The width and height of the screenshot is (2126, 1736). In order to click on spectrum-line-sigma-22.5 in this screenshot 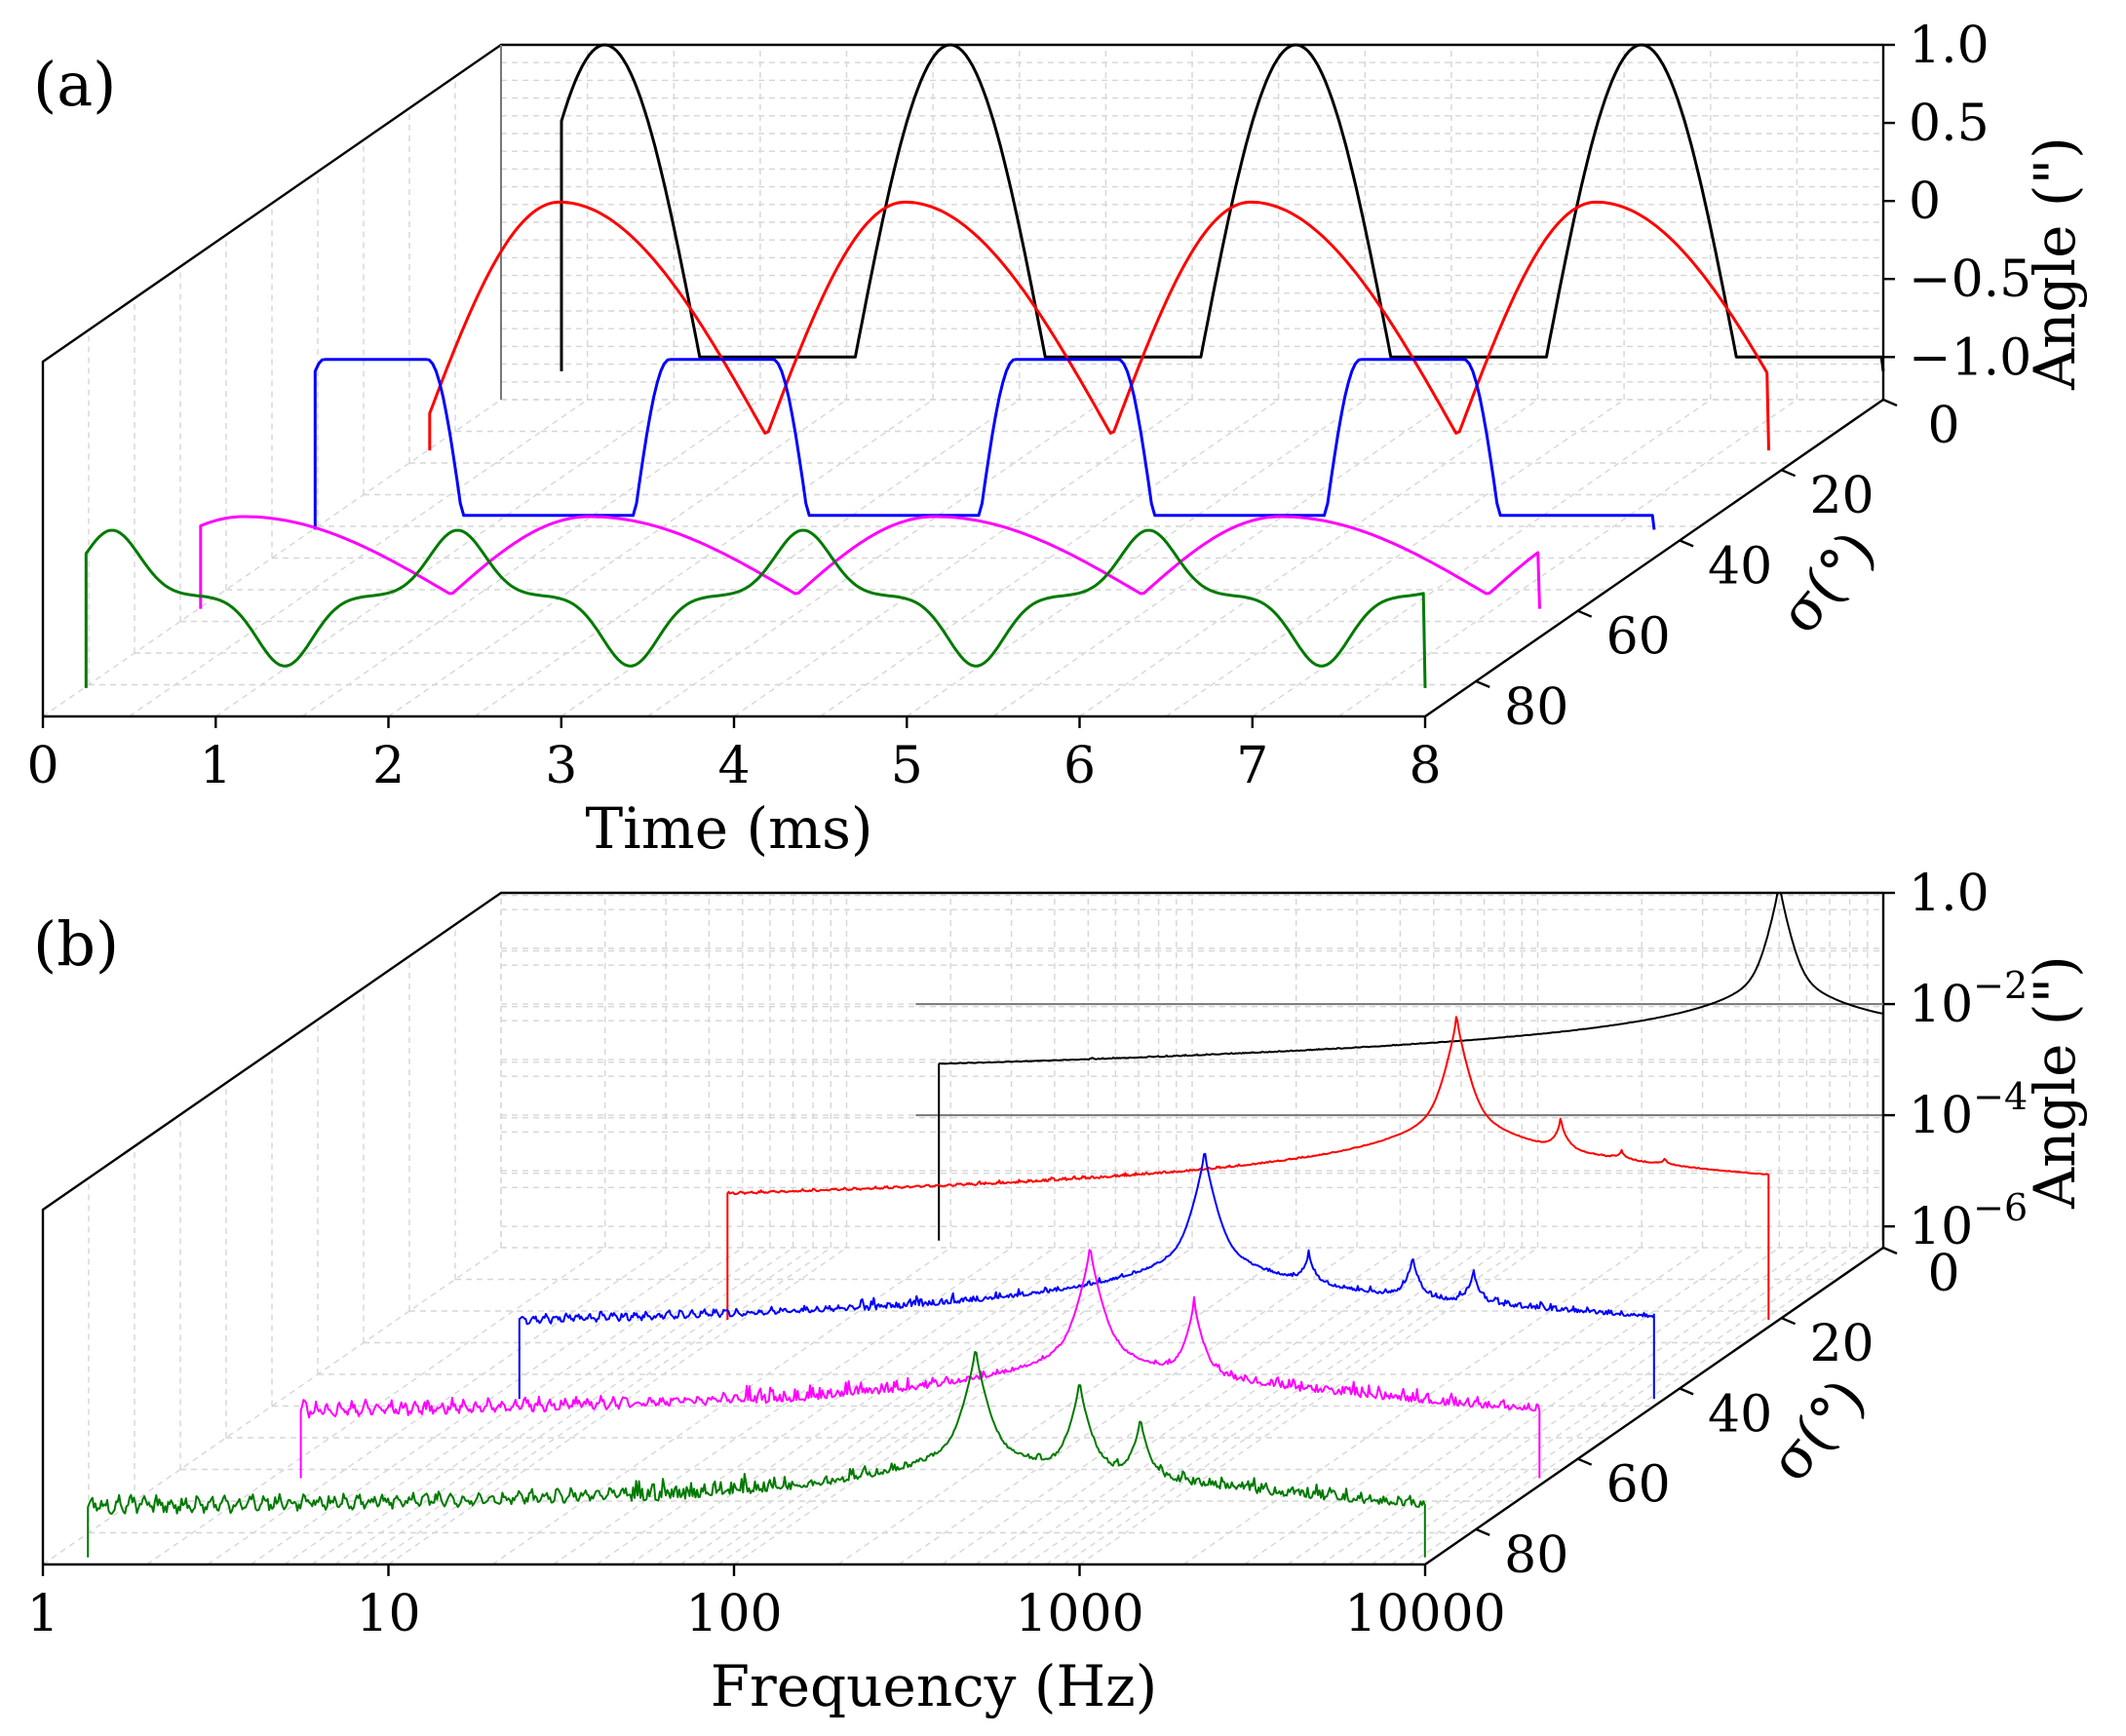, I will do `click(1248, 1168)`.